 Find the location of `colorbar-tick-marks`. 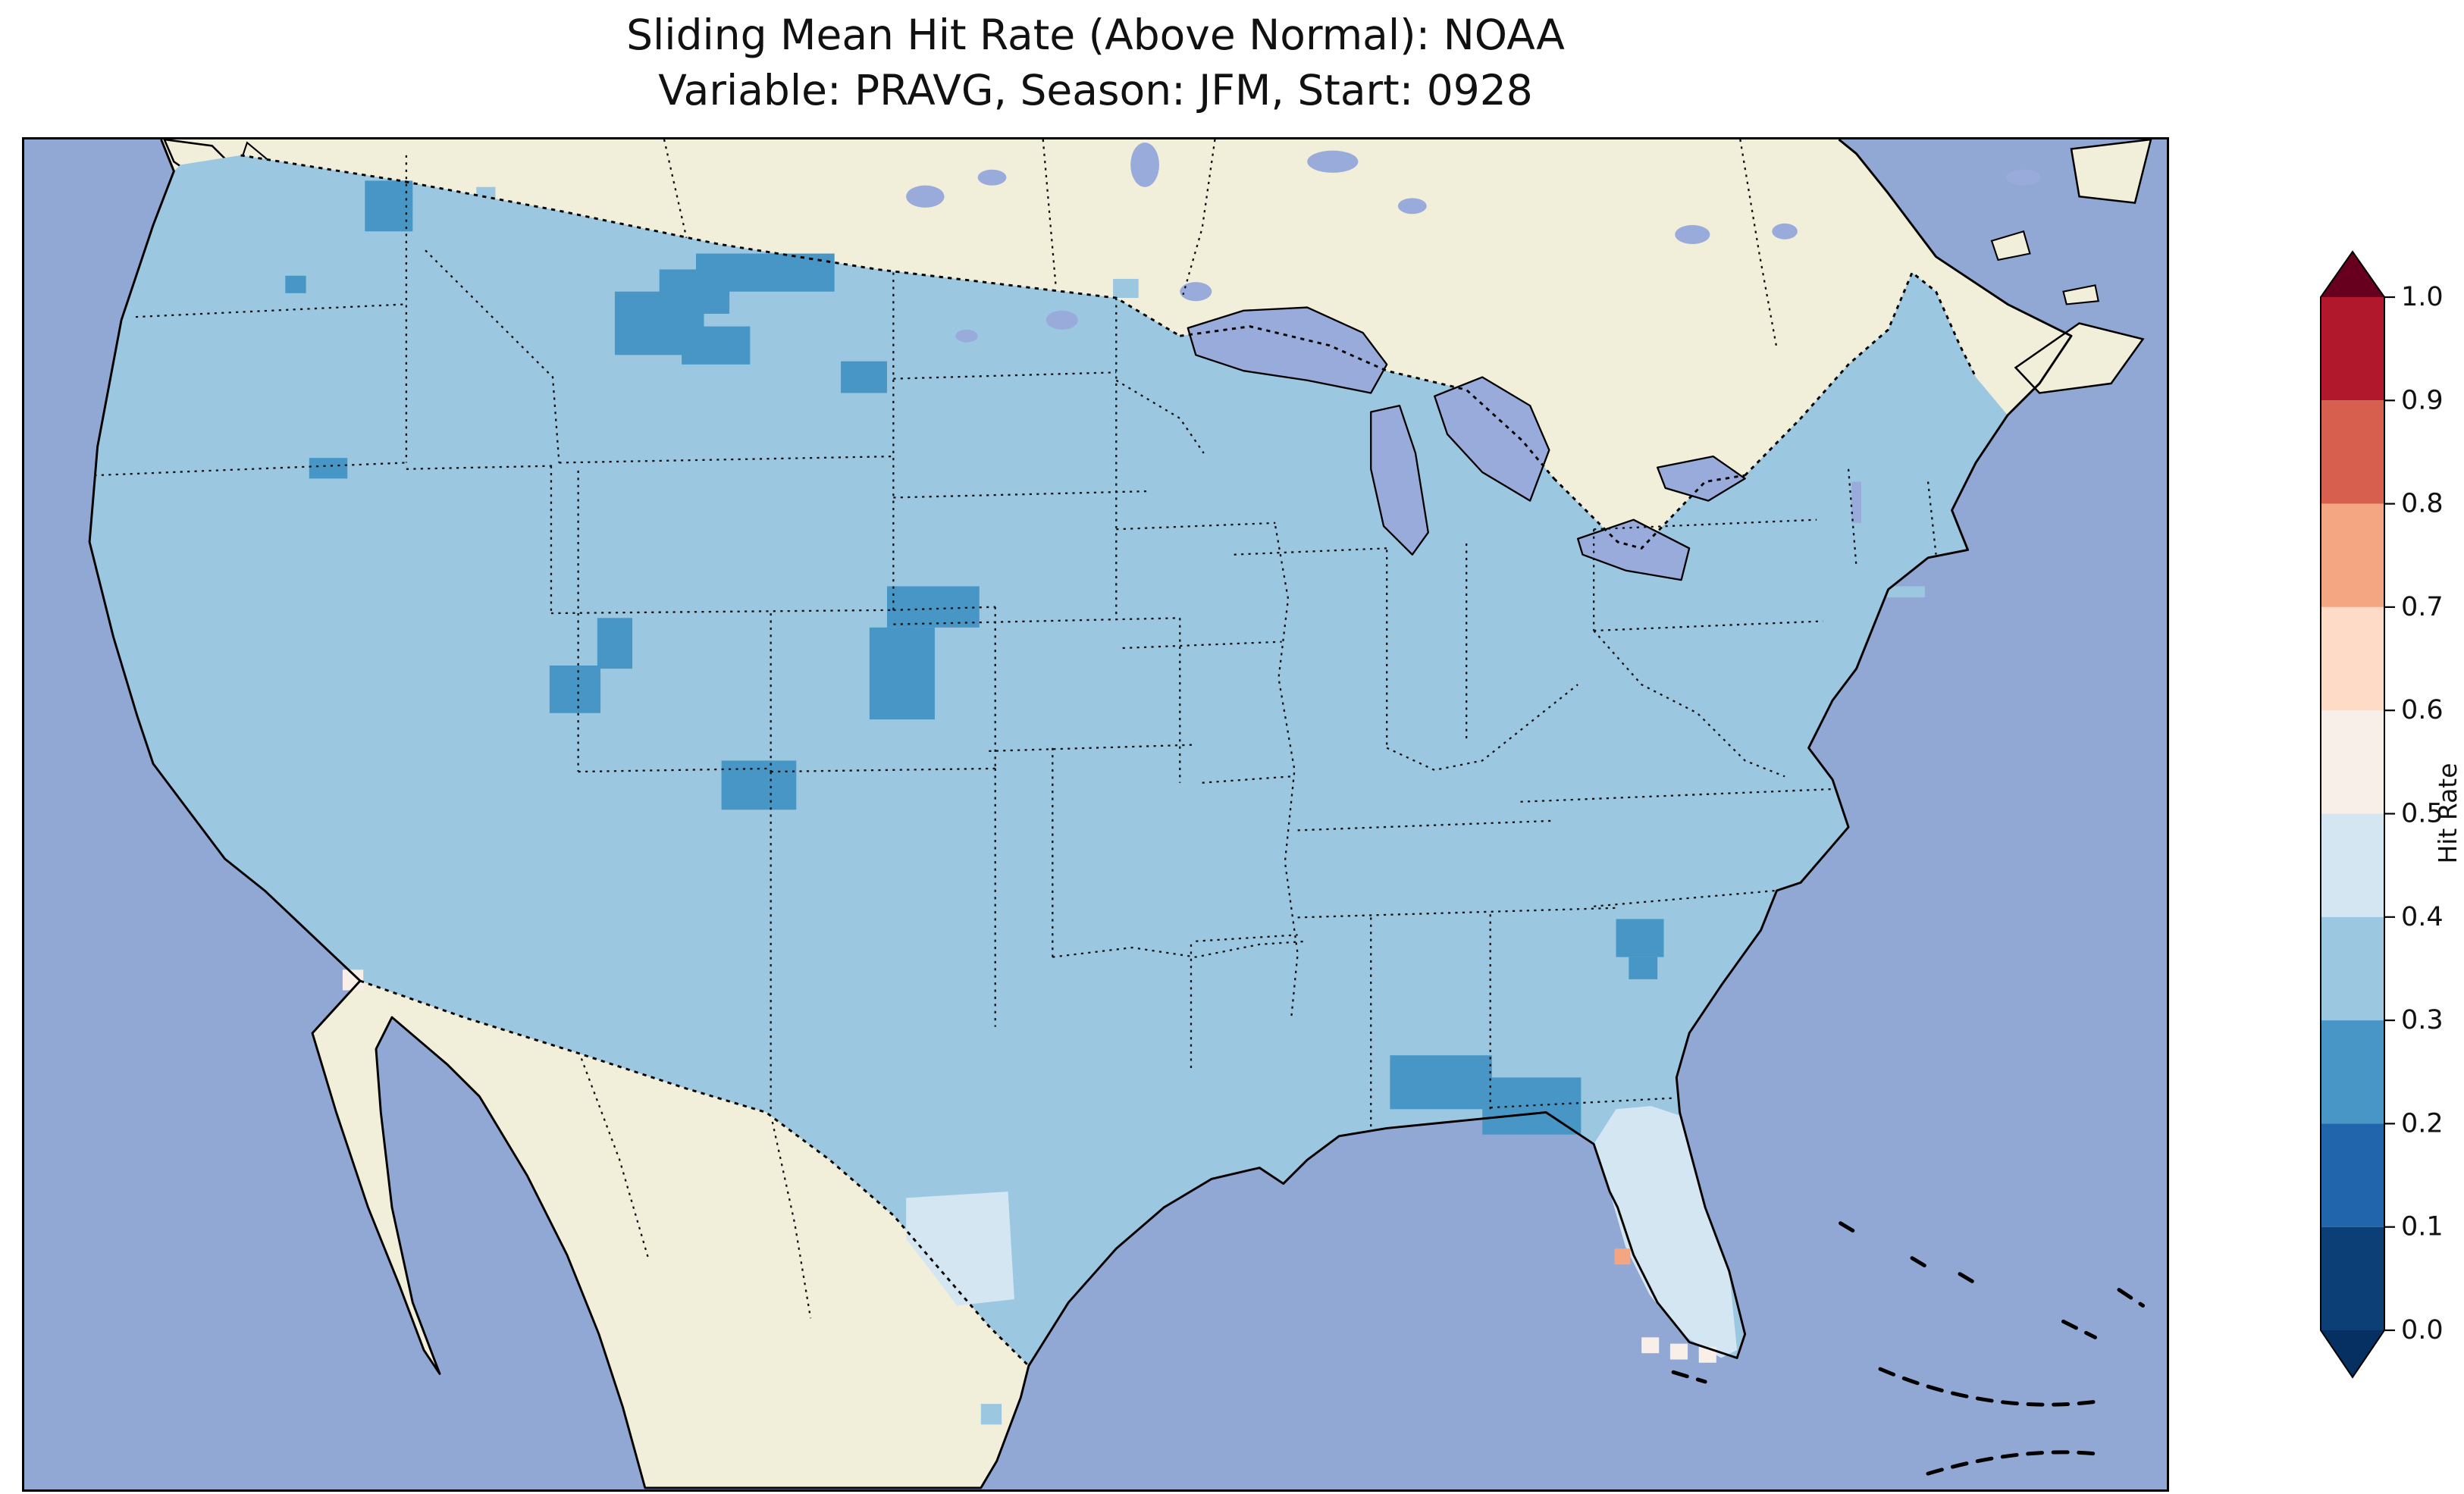

colorbar-tick-marks is located at coordinates (2390, 814).